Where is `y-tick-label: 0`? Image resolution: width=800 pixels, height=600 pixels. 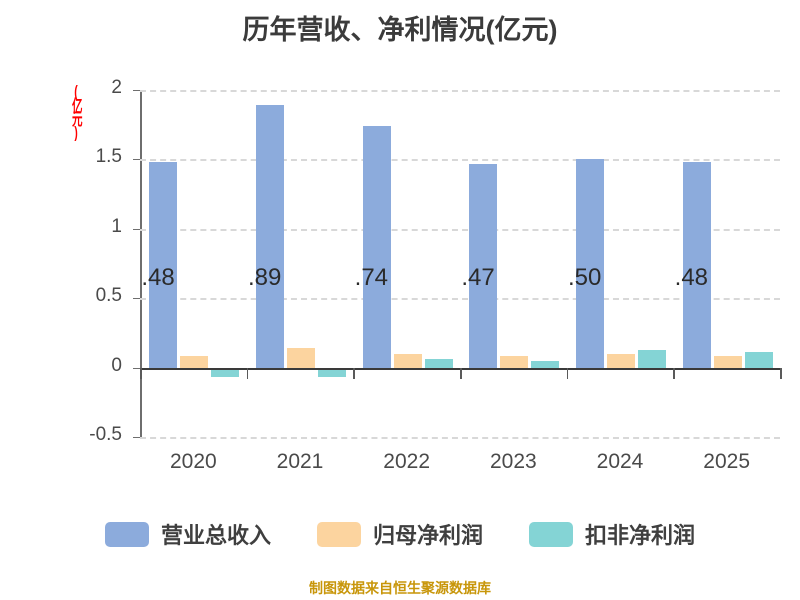 y-tick-label: 0 is located at coordinates (116, 365).